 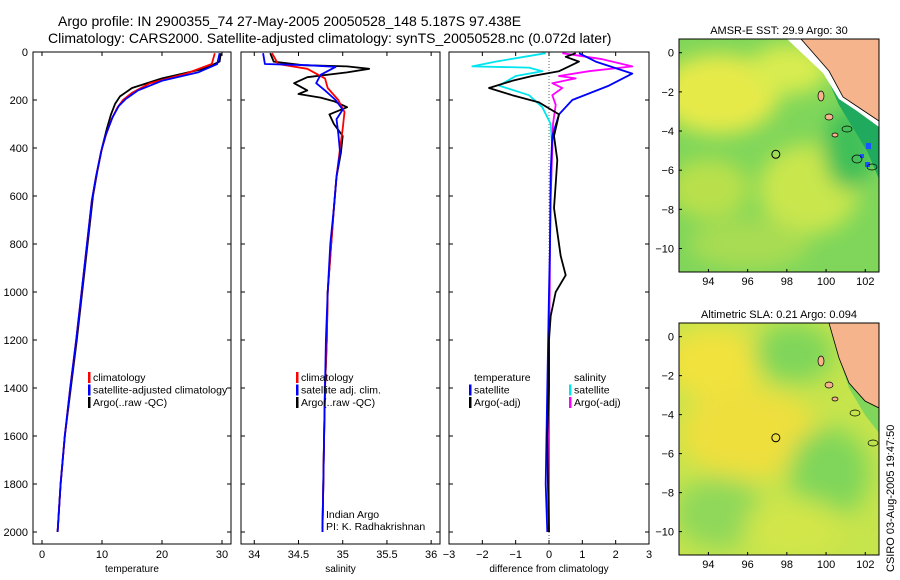 What do you see at coordinates (341, 391) in the screenshot?
I see `legend-label: satellite adj. clim.` at bounding box center [341, 391].